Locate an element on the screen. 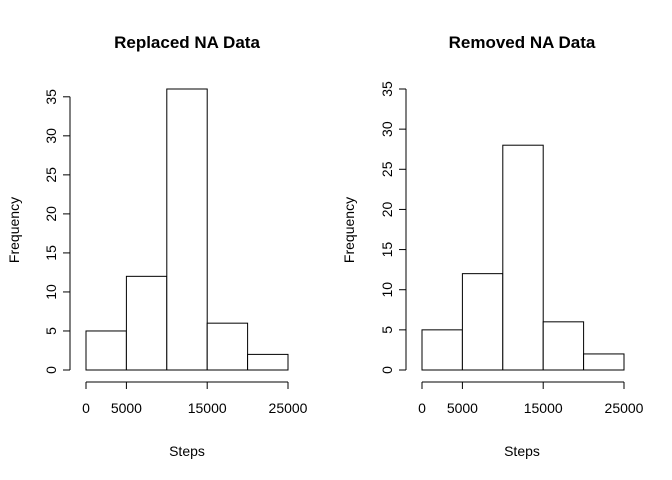 The width and height of the screenshot is (672, 480). bars is located at coordinates (523, 257).